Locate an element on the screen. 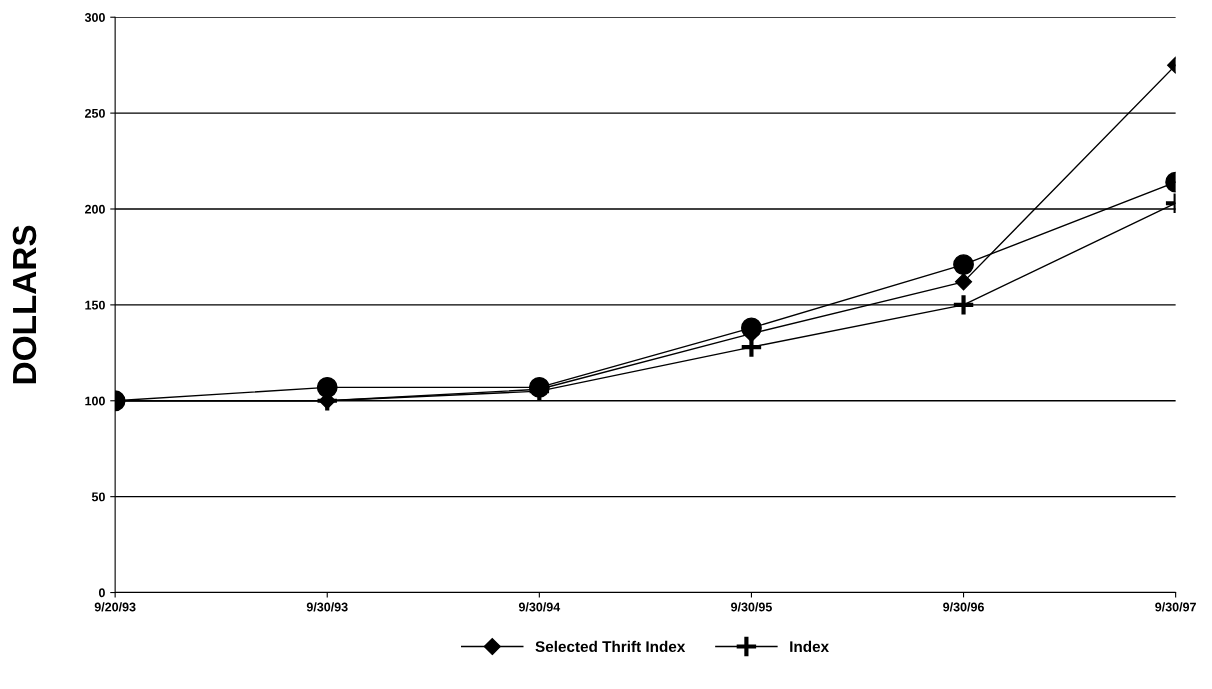 The height and width of the screenshot is (689, 1212). x-tick-label: 9/30/94 is located at coordinates (539, 607).